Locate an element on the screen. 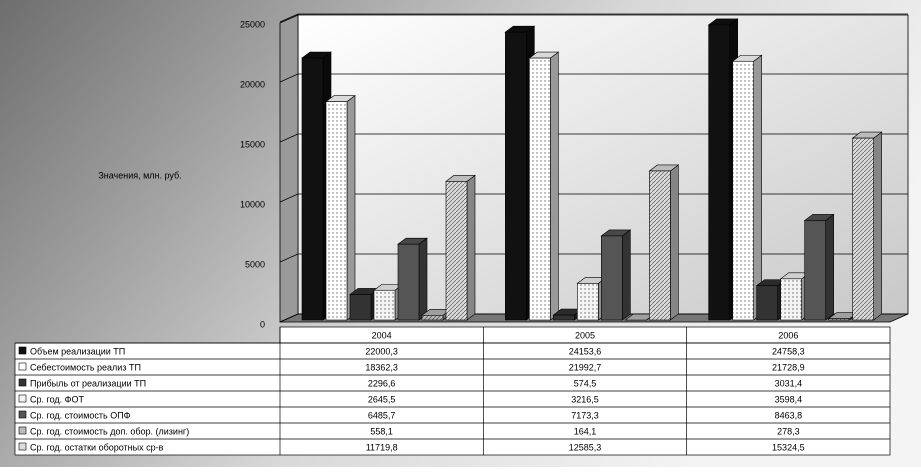 Image resolution: width=921 pixels, height=472 pixels. table-value: 3216,5 is located at coordinates (585, 399).